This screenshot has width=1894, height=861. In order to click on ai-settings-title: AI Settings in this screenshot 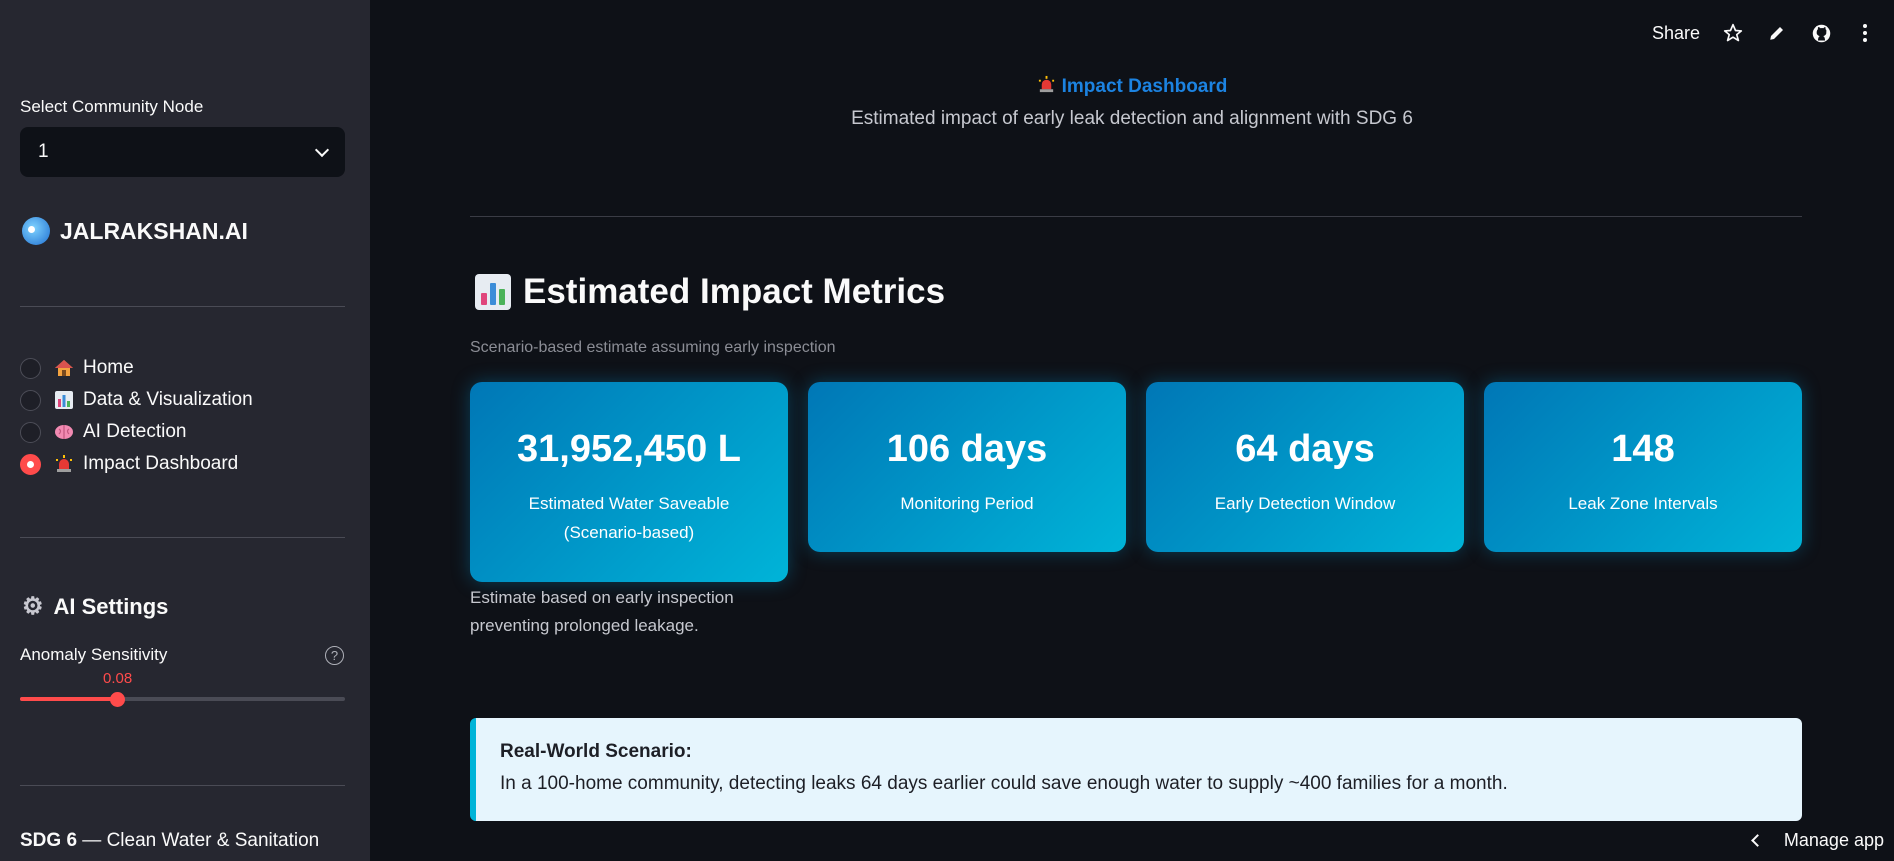, I will do `click(111, 606)`.